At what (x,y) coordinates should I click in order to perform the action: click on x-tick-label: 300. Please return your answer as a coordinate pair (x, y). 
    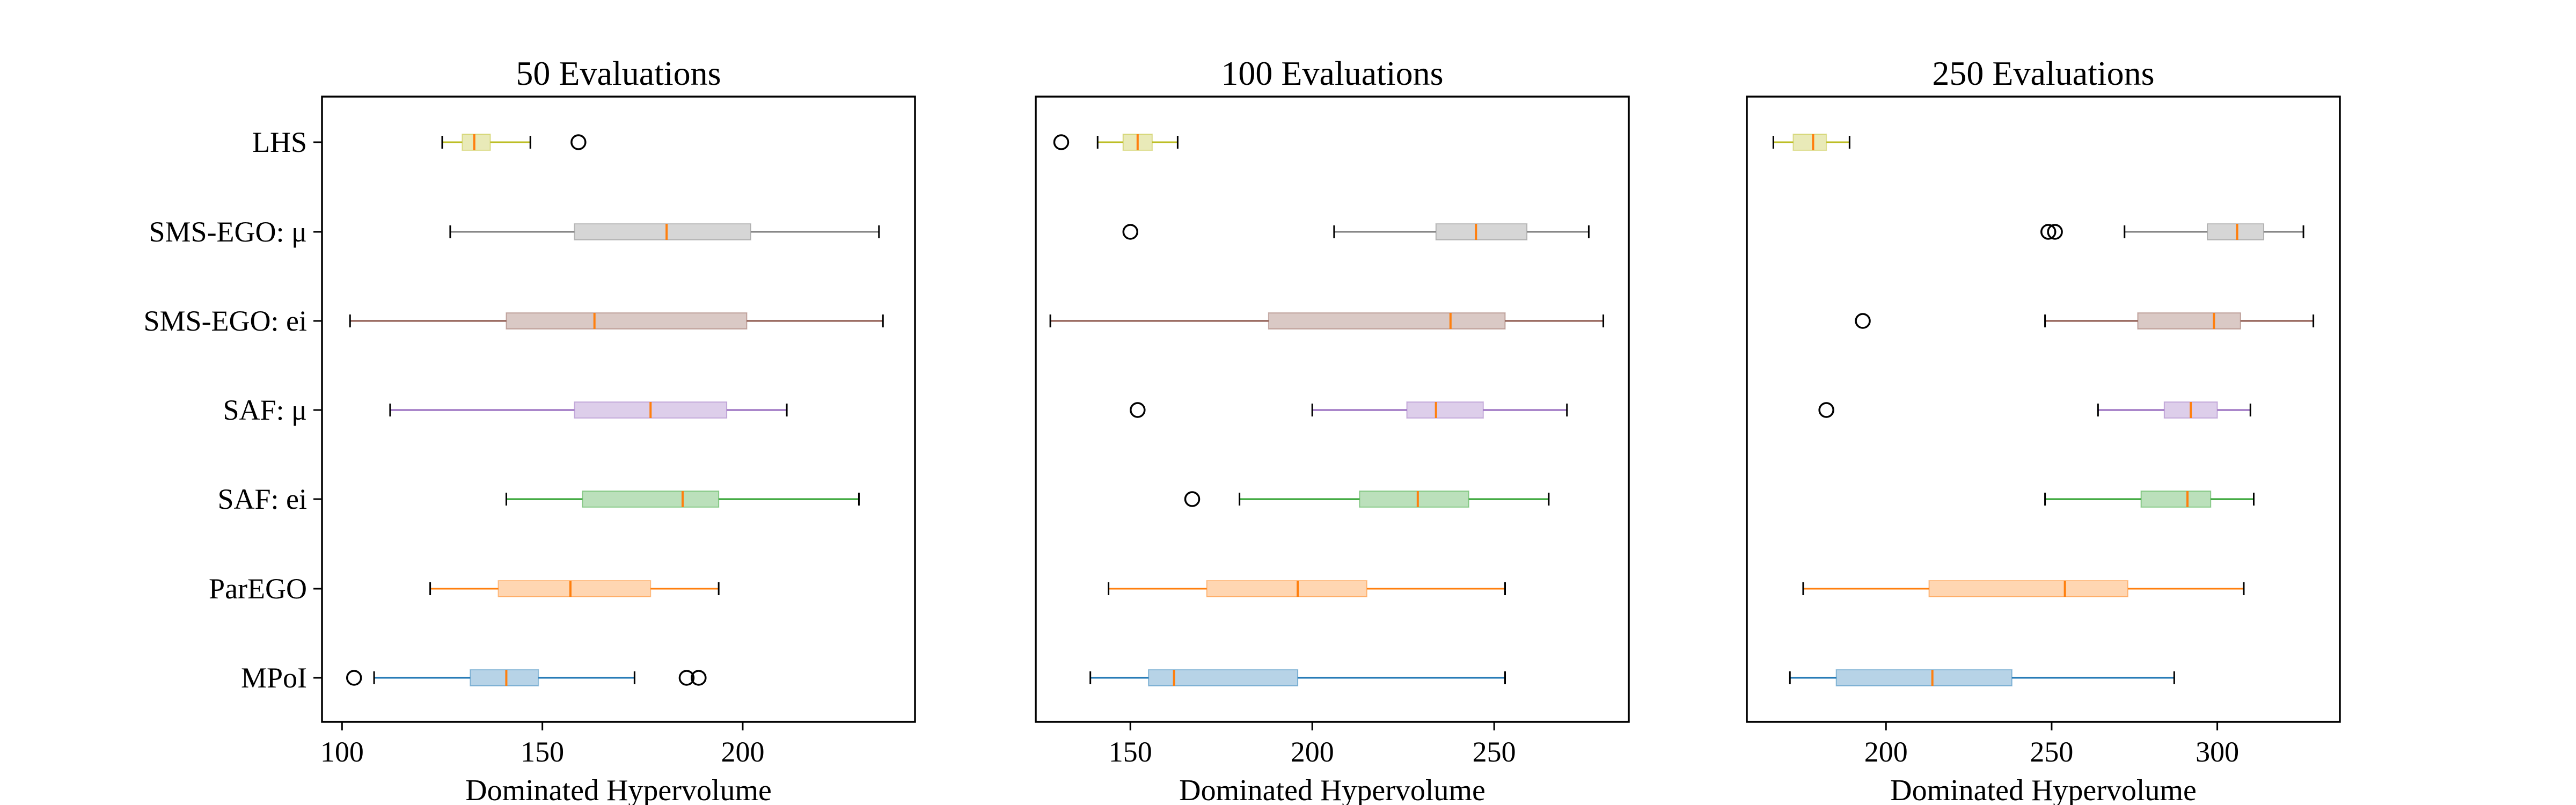
    Looking at the image, I should click on (2217, 752).